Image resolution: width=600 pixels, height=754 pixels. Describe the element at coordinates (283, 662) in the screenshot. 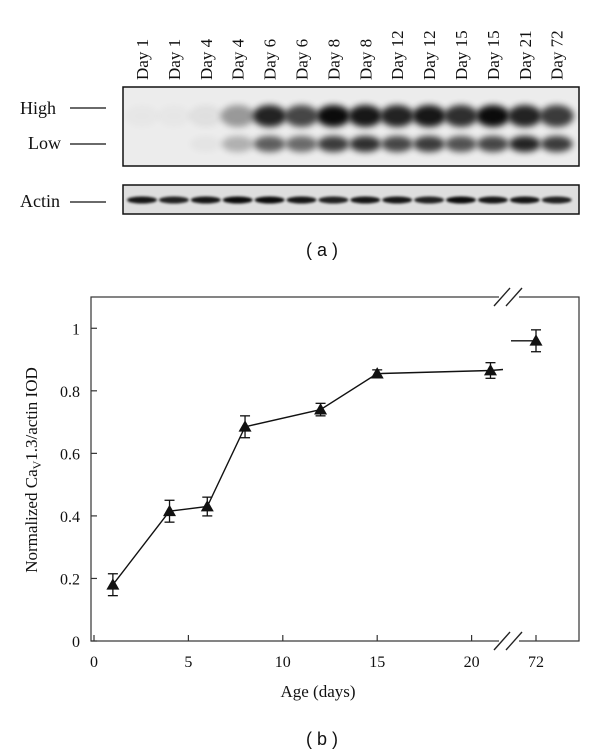

I see `x-tick-label: 10` at that location.